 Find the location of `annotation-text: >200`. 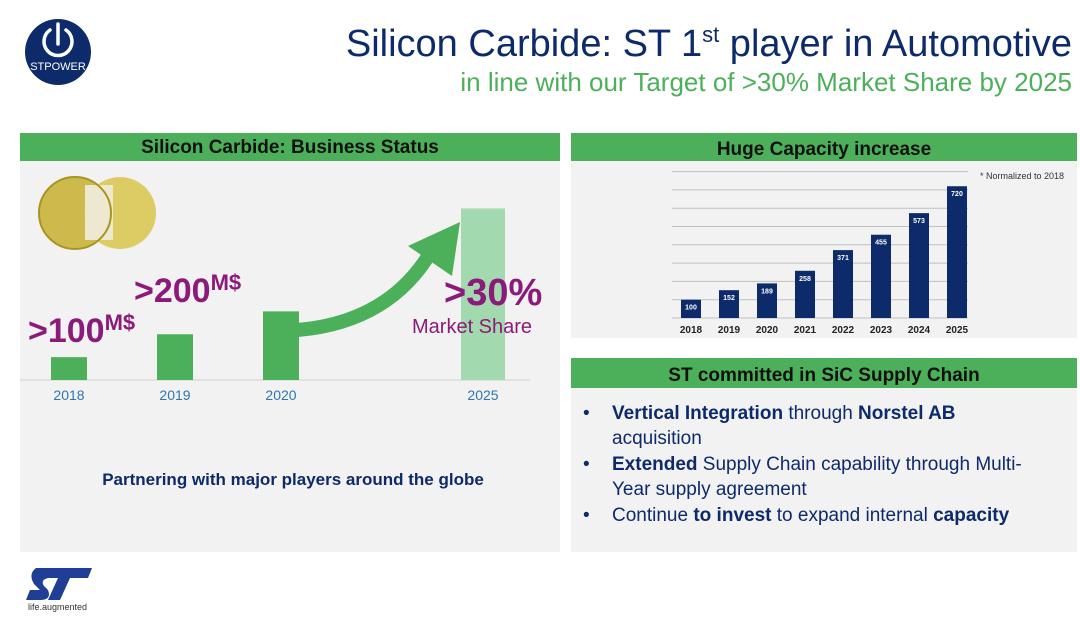

annotation-text: >200 is located at coordinates (172, 291).